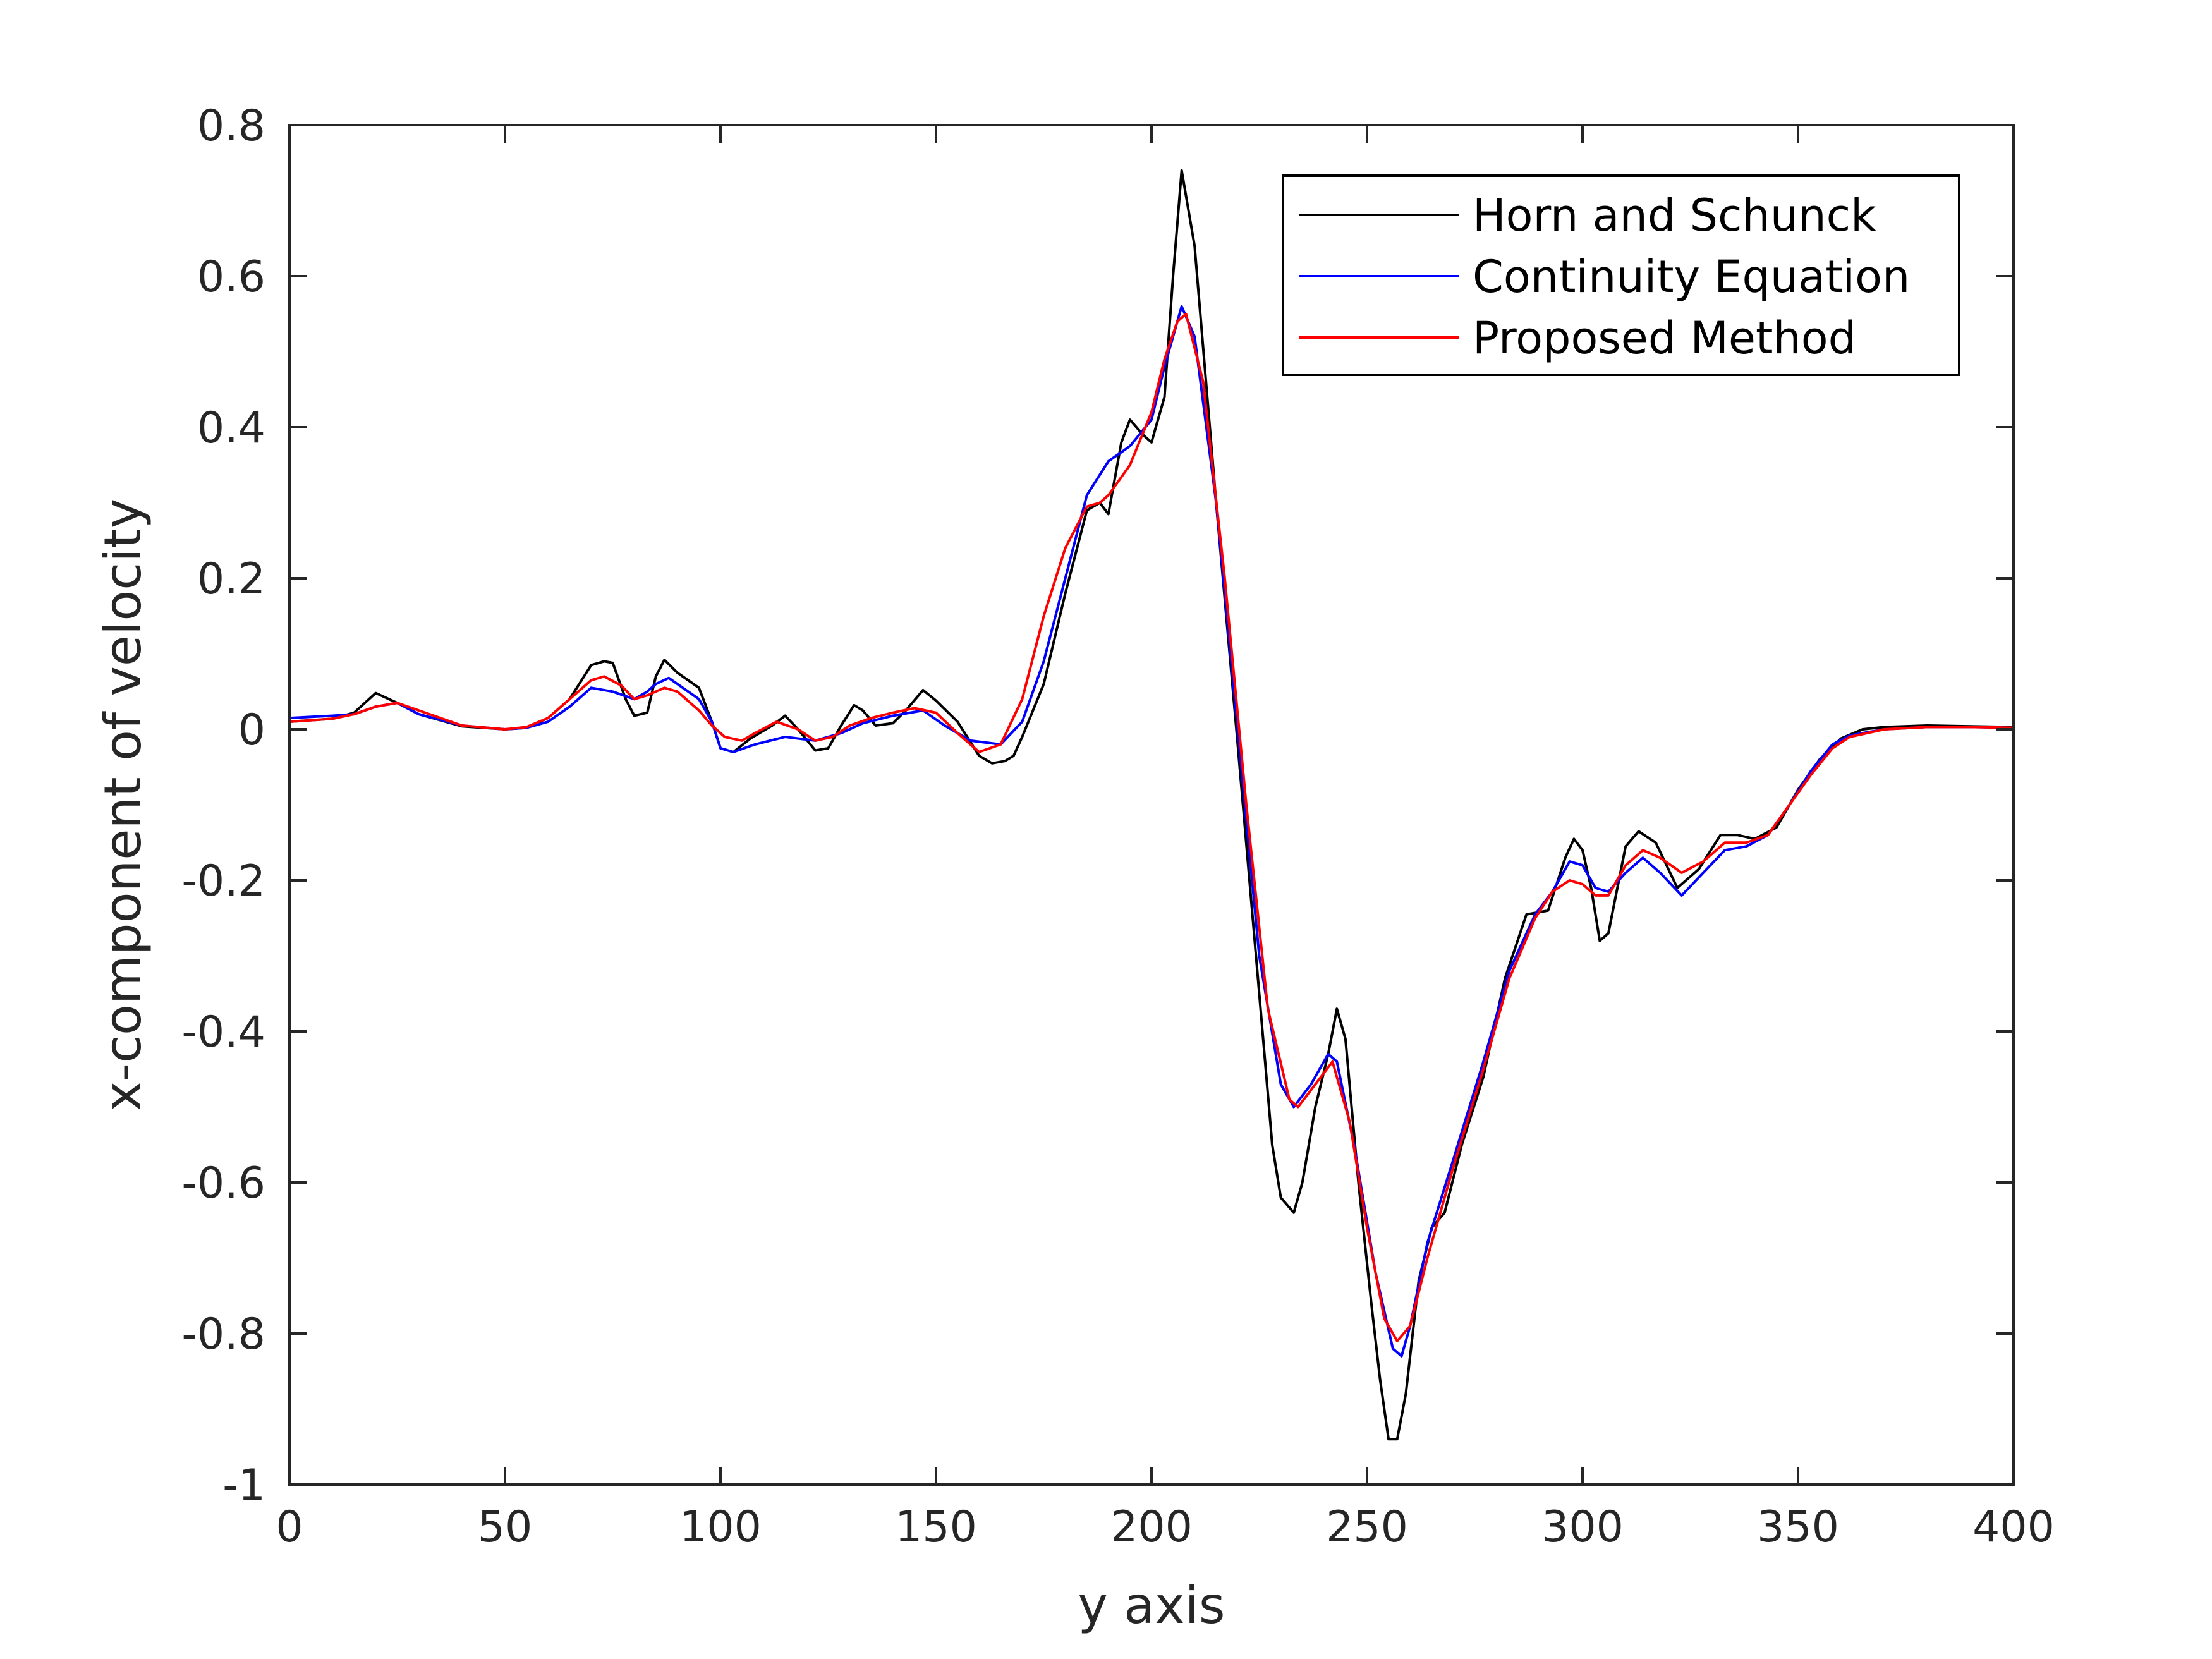 This screenshot has width=2212, height=1659. What do you see at coordinates (1151, 1605) in the screenshot?
I see `x-axis-title: y axis` at bounding box center [1151, 1605].